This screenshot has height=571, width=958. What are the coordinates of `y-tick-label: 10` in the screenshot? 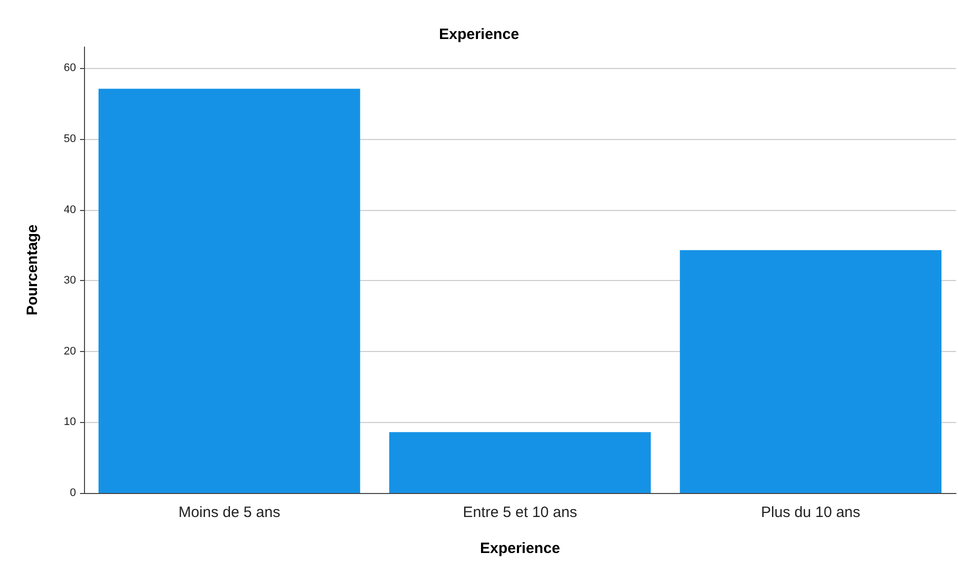 It's located at (70, 422).